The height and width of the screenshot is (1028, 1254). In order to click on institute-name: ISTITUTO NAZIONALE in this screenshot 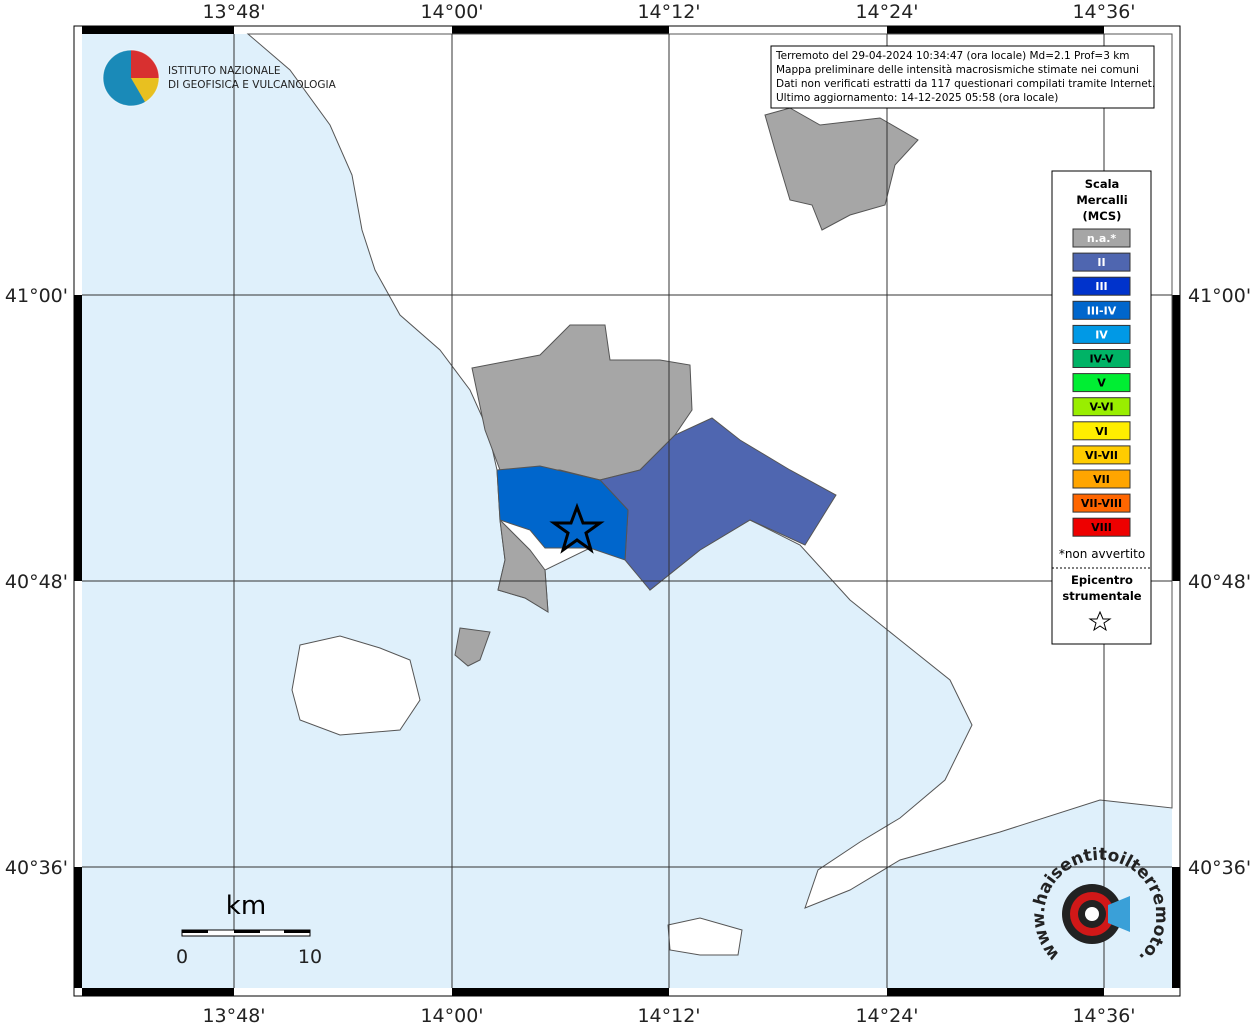, I will do `click(224, 71)`.